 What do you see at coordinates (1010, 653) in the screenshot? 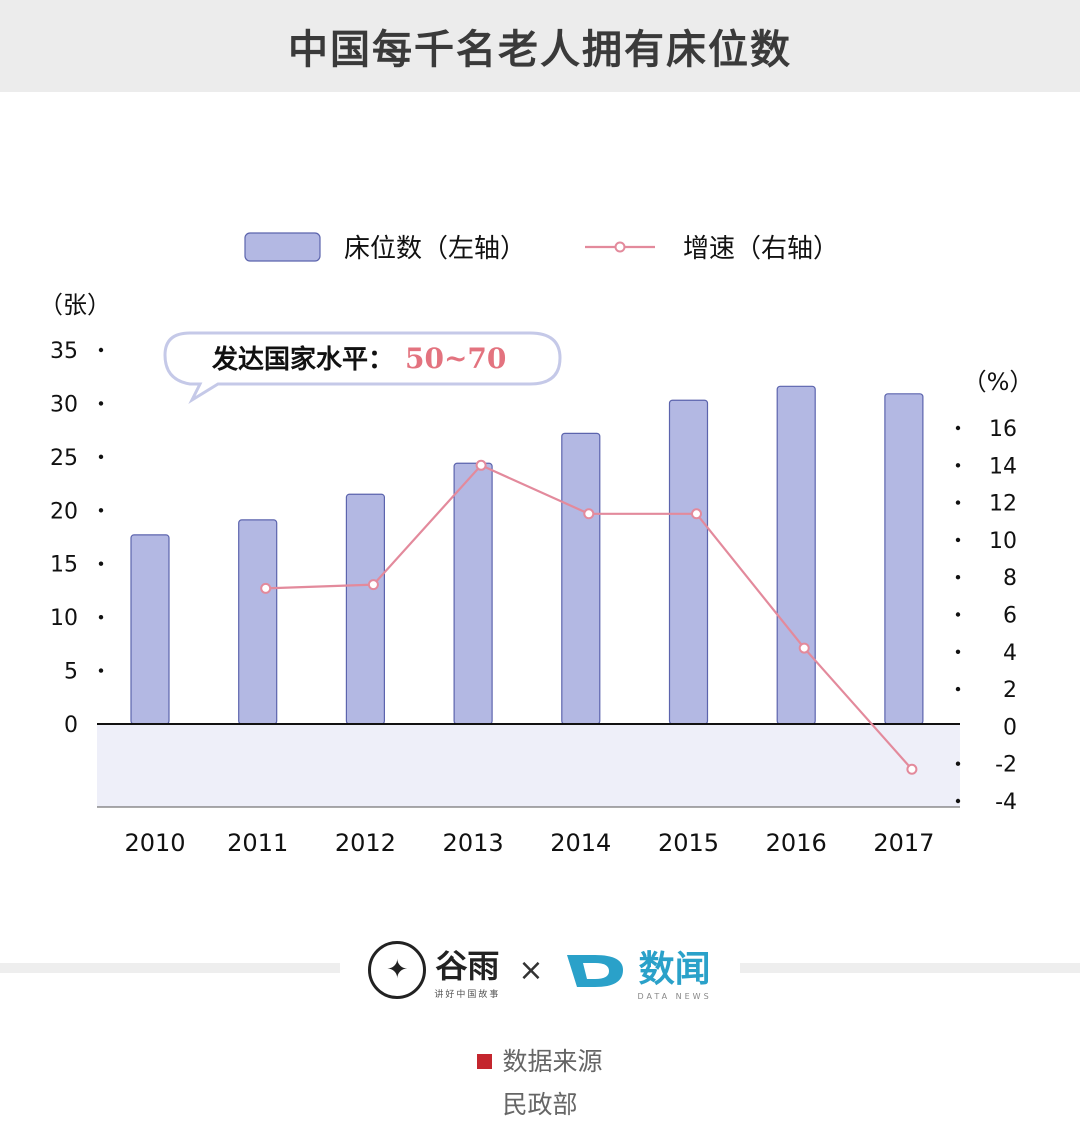
I see `right-tick-label: 4` at bounding box center [1010, 653].